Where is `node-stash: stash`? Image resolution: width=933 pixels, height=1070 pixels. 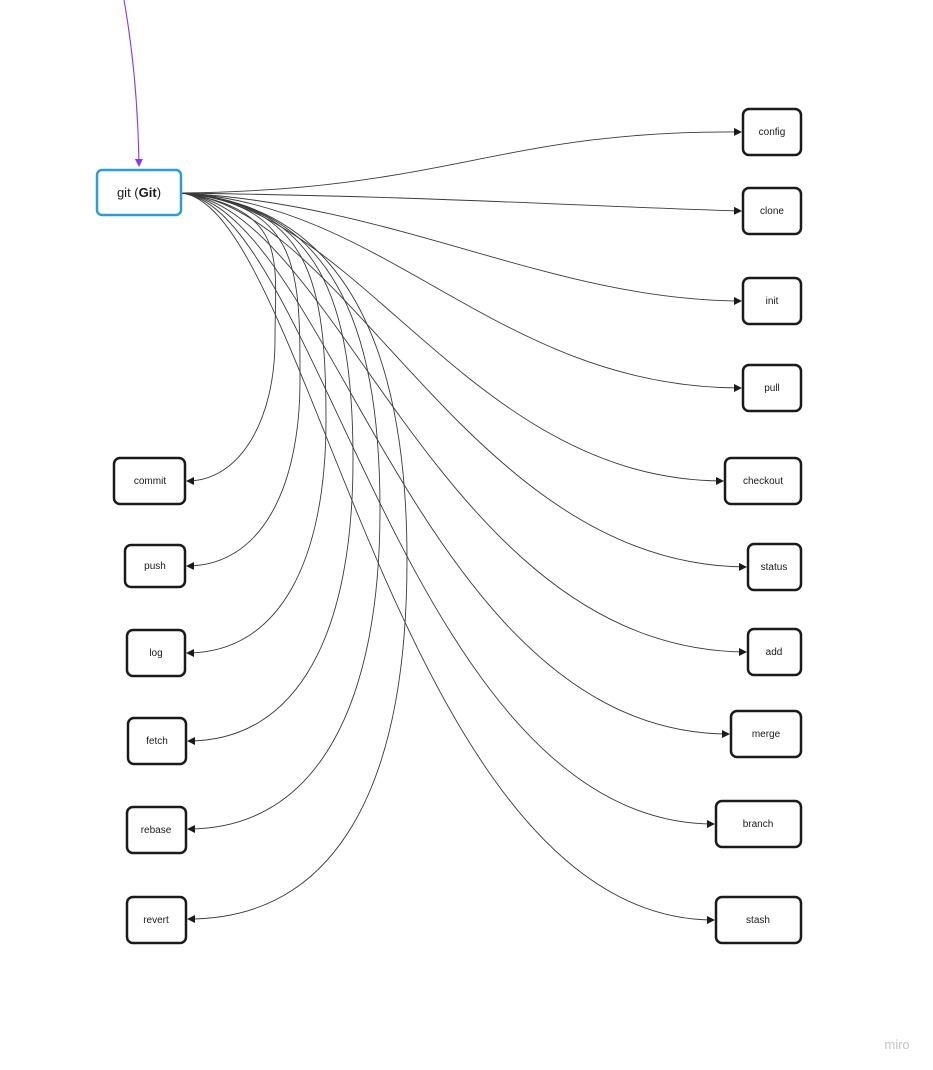
node-stash: stash is located at coordinates (758, 920).